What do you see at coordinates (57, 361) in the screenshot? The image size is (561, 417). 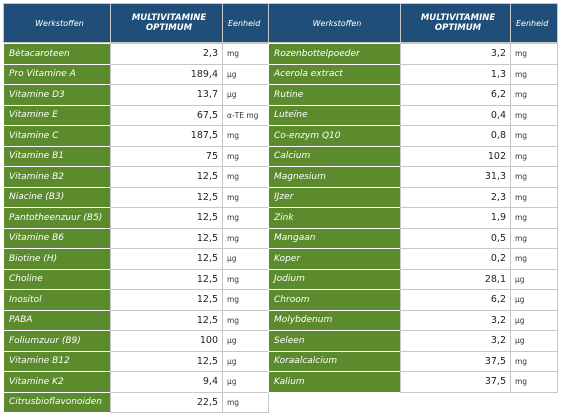 I see `ingredient-name: Vitamine B12` at bounding box center [57, 361].